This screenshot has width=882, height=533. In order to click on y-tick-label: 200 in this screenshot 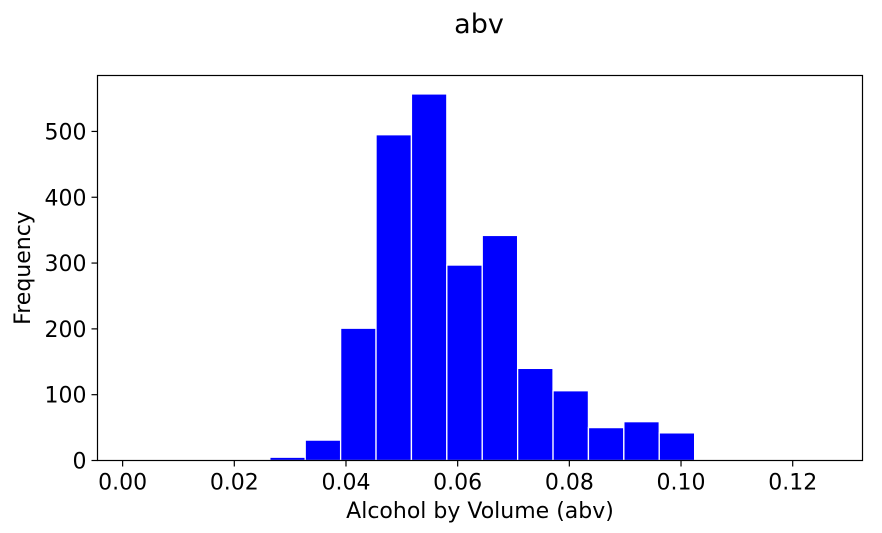, I will do `click(66, 330)`.